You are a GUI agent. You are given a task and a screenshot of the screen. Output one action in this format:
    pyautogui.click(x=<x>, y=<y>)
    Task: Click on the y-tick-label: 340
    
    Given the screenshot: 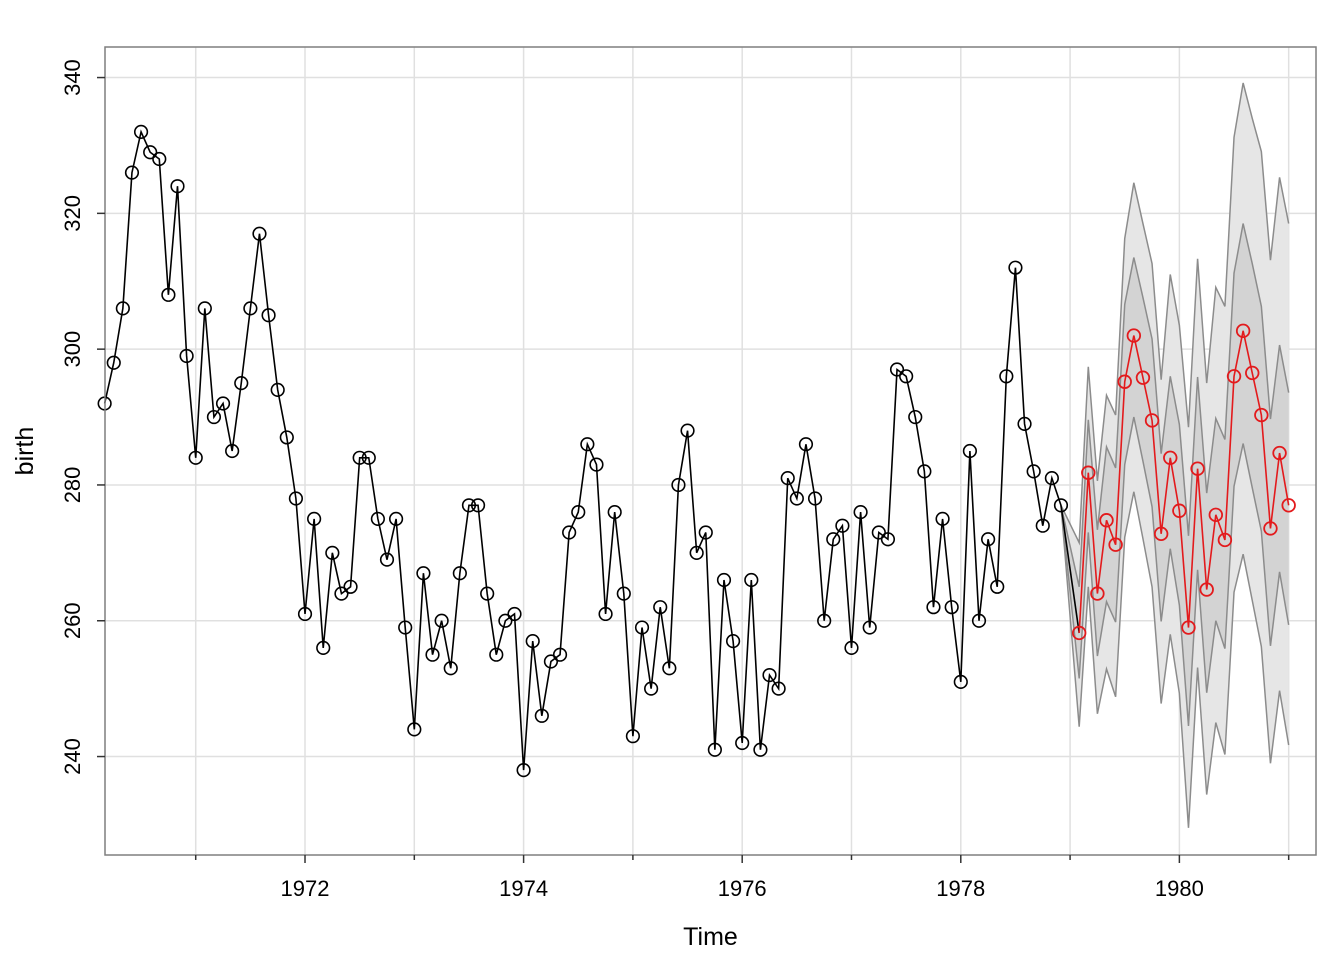 What is the action you would take?
    pyautogui.click(x=72, y=77)
    